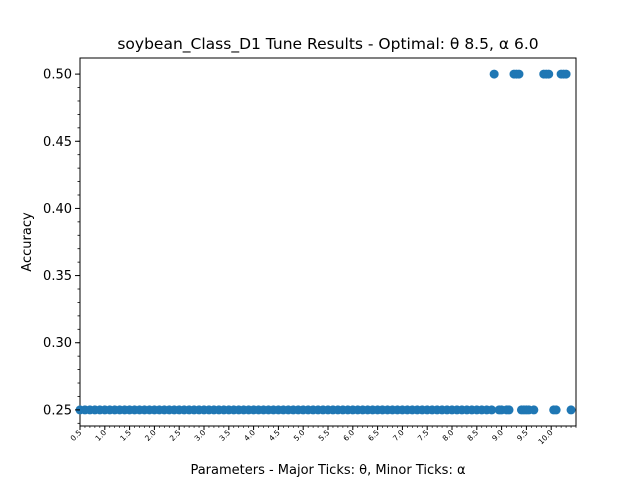  What do you see at coordinates (61, 246) in the screenshot?
I see `y-axis: 0.25 0.30 0.35 0.40 0.45 0.50` at bounding box center [61, 246].